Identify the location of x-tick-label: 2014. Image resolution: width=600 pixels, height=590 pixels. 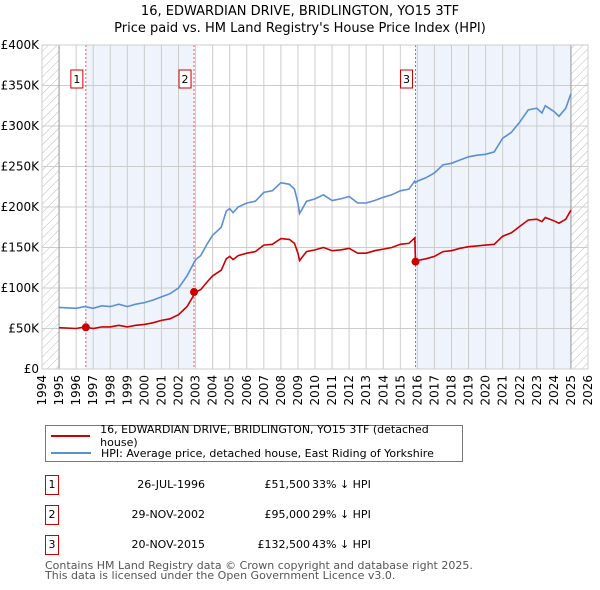
(383, 390).